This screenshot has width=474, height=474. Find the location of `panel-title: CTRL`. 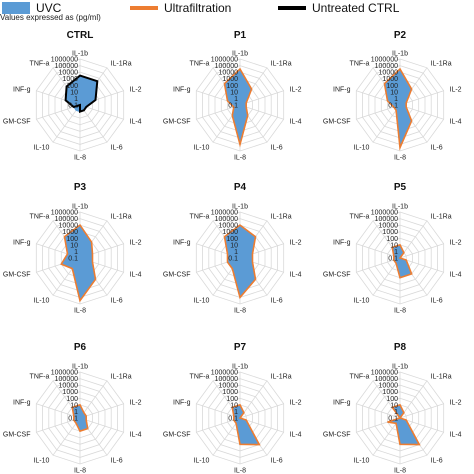

panel-title: CTRL is located at coordinates (80, 35).